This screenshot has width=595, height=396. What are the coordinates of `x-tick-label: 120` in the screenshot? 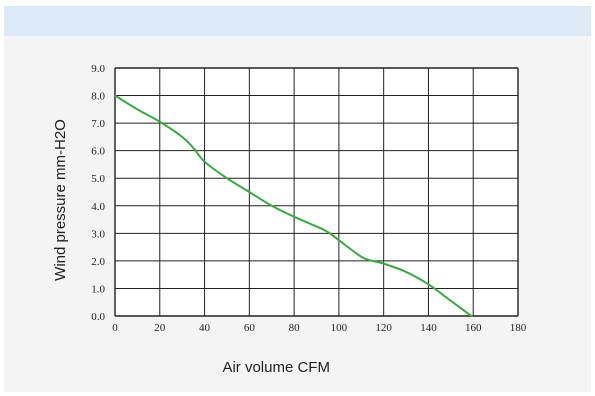 It's located at (383, 328).